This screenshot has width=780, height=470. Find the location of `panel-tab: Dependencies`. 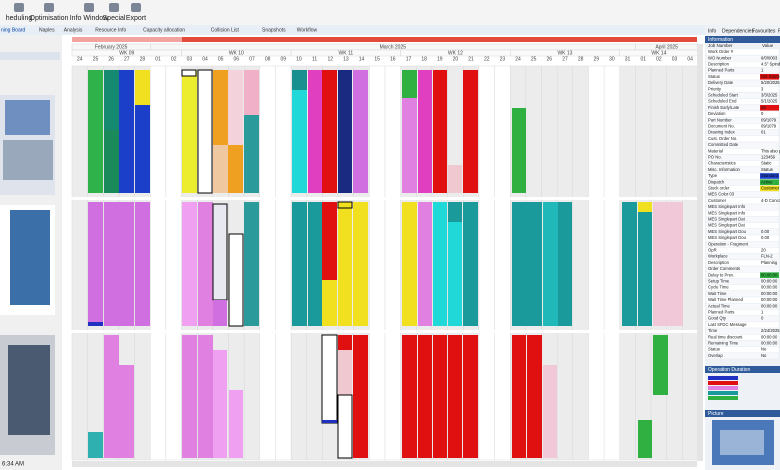

panel-tab: Dependencies is located at coordinates (738, 31).